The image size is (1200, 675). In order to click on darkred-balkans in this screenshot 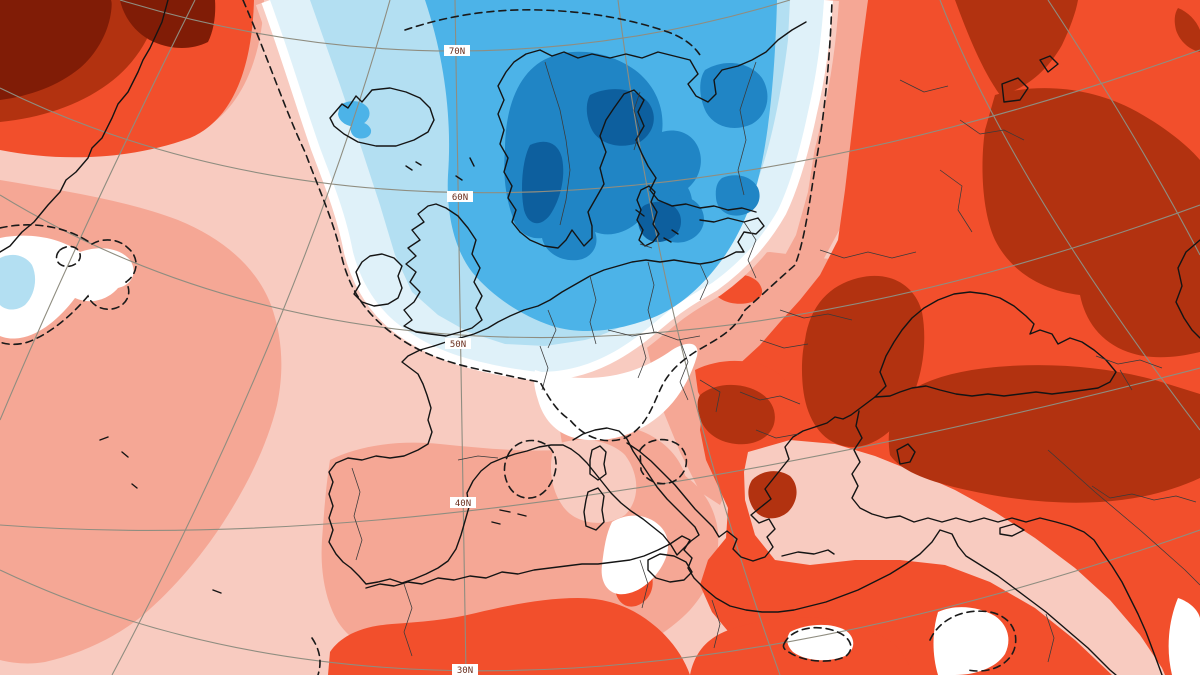, I will do `click(736, 414)`.